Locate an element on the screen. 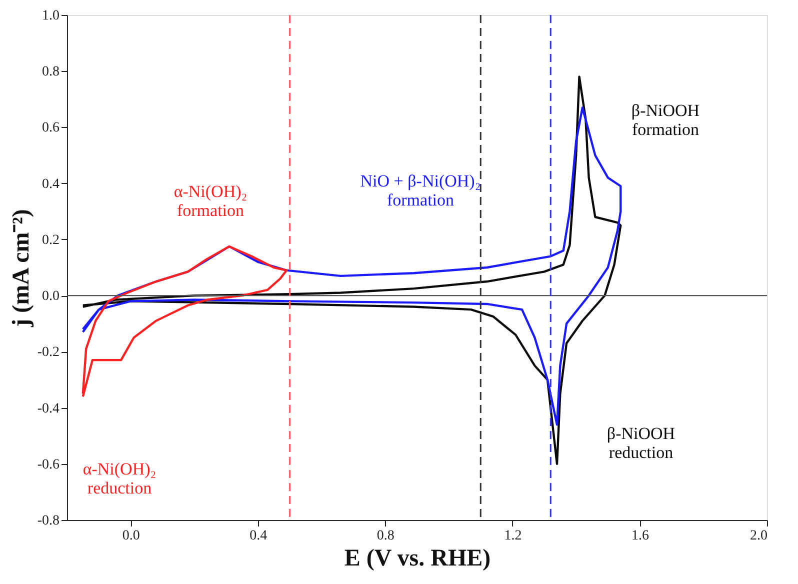  annotation: NiO + β-Ni(OH)₂ formation is located at coordinates (420, 191).